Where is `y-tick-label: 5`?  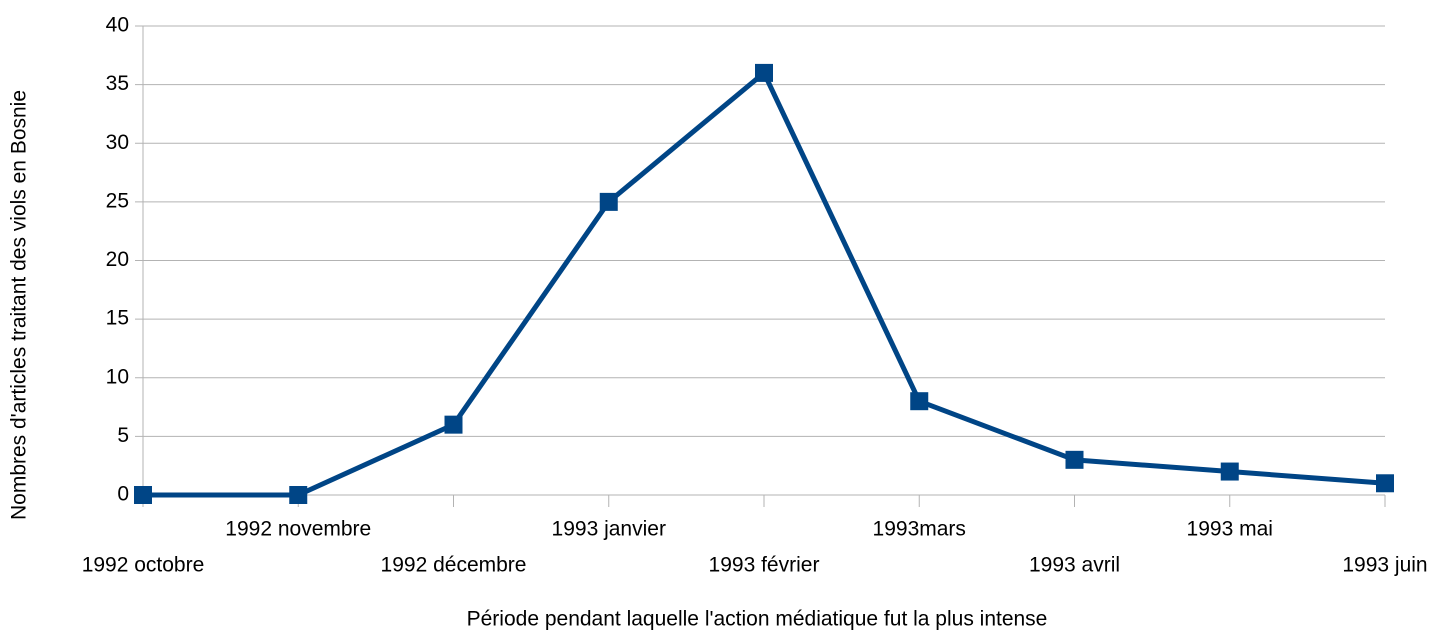 y-tick-label: 5 is located at coordinates (123, 435).